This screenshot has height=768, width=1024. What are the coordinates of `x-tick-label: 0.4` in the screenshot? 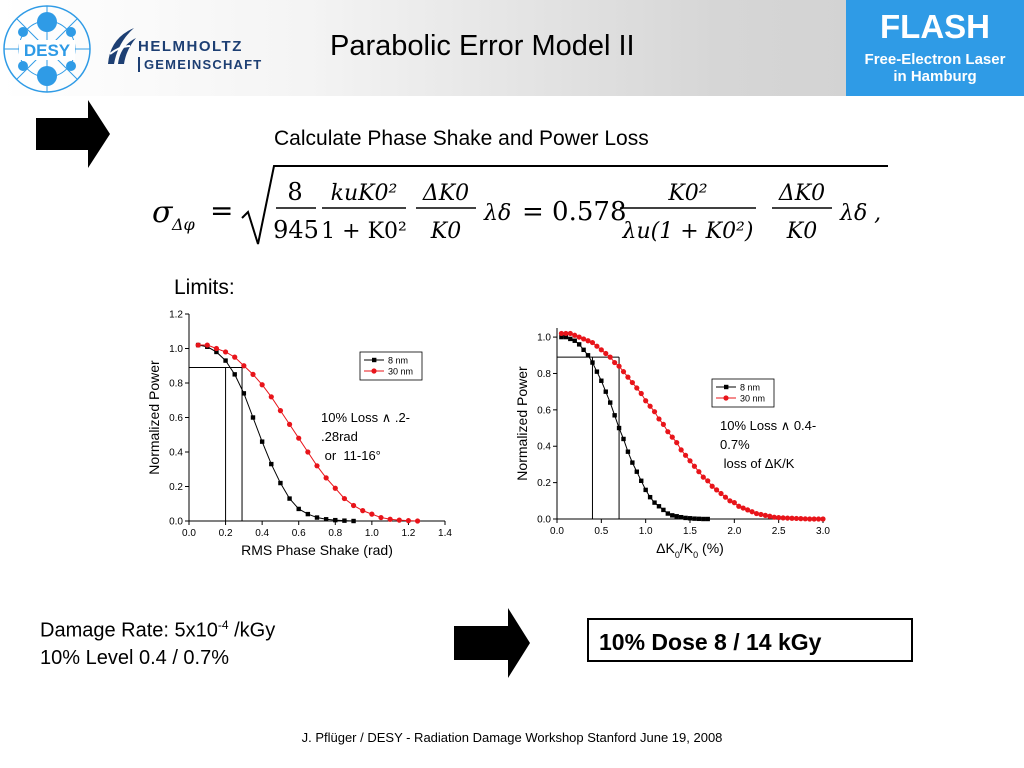 It's located at (262, 533).